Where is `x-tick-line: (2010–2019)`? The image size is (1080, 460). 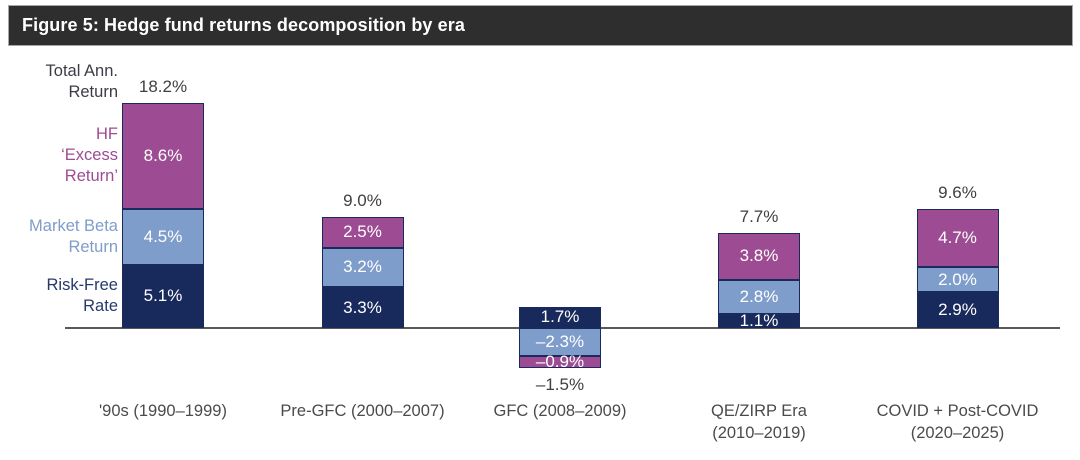
x-tick-line: (2010–2019) is located at coordinates (759, 433).